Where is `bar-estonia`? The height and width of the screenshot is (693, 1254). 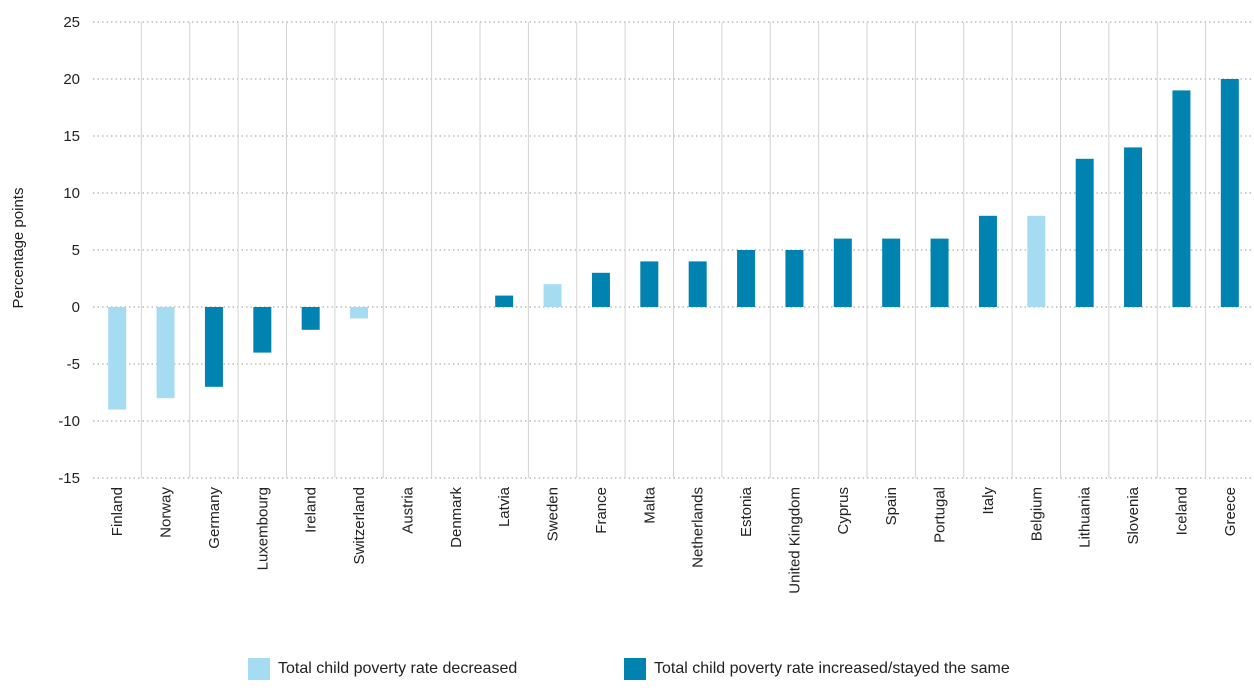
bar-estonia is located at coordinates (746, 278).